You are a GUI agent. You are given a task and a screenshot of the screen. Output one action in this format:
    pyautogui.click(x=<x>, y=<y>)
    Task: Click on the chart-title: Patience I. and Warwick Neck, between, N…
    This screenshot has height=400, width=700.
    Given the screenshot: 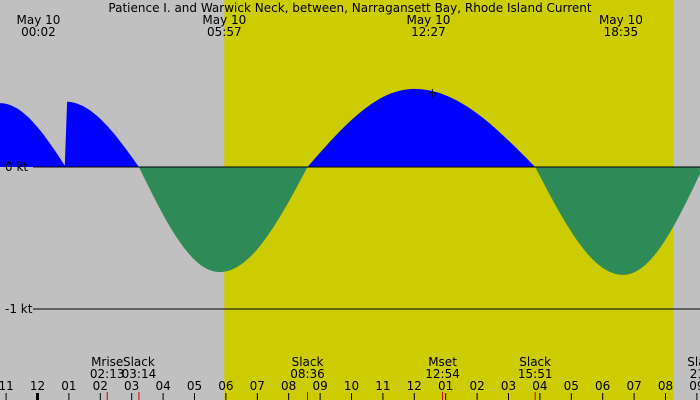 What is the action you would take?
    pyautogui.click(x=349, y=8)
    